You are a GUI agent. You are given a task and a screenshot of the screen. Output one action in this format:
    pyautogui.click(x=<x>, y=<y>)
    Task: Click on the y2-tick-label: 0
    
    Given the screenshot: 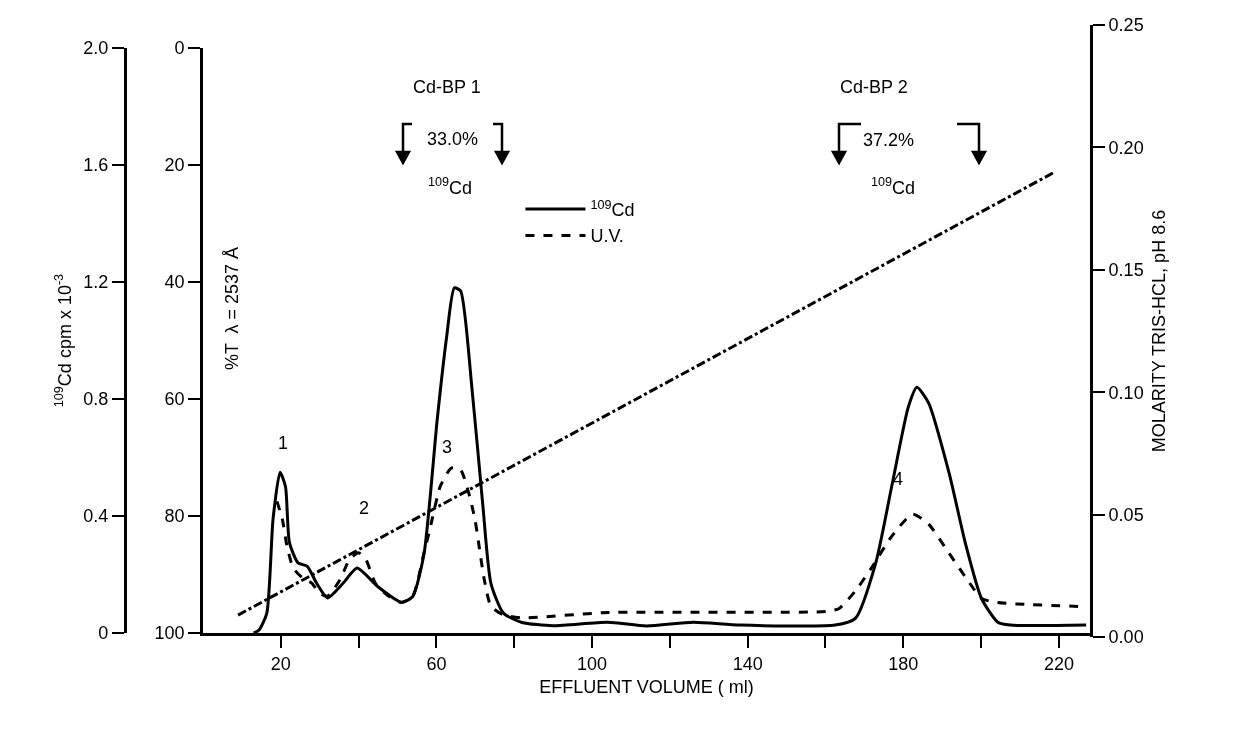 What is the action you would take?
    pyautogui.click(x=179, y=48)
    